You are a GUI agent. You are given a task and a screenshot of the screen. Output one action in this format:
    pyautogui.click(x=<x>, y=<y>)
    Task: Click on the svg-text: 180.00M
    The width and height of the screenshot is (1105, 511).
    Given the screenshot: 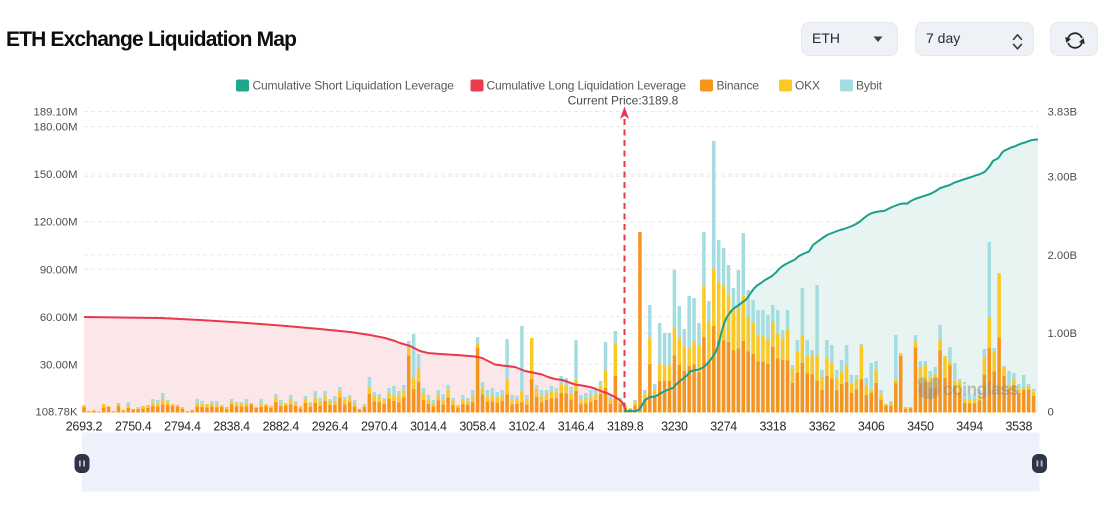 What is the action you would take?
    pyautogui.click(x=56, y=128)
    